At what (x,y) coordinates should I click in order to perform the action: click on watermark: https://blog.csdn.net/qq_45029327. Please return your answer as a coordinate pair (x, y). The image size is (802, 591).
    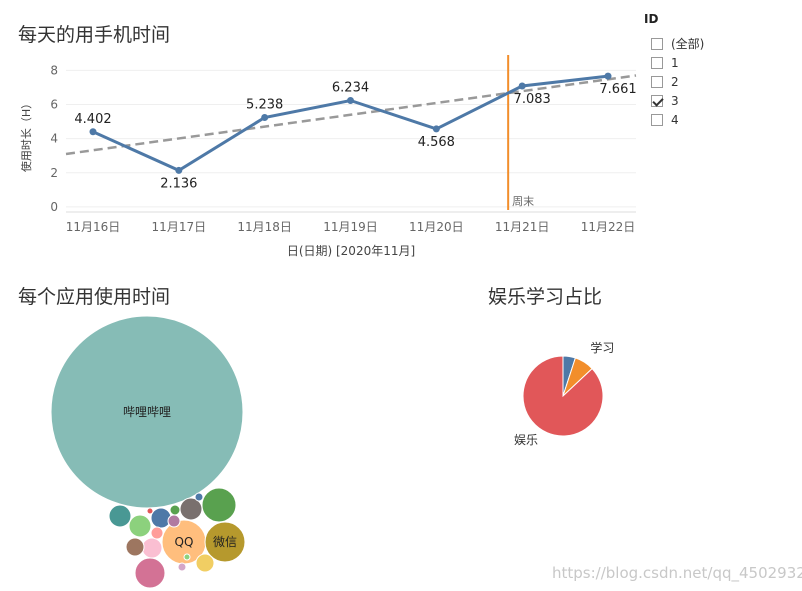
    Looking at the image, I should click on (677, 573).